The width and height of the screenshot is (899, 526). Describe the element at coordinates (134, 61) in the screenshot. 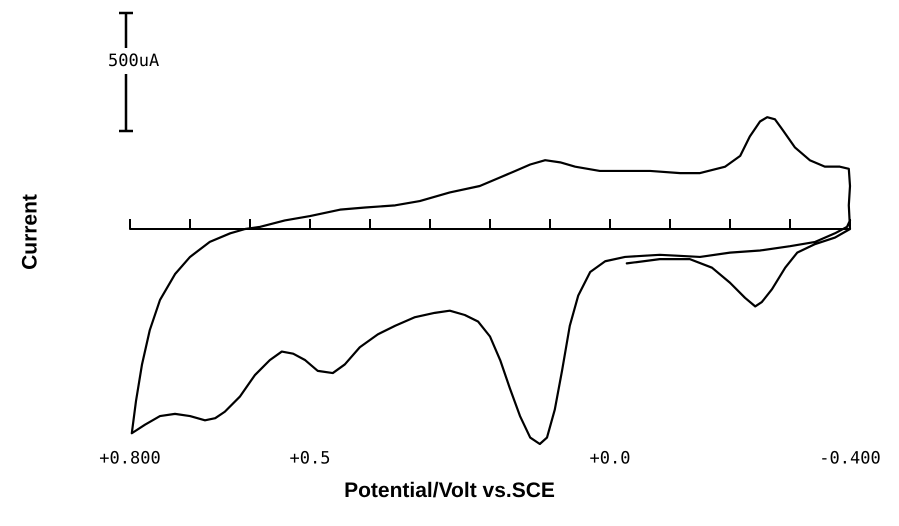

I see `text: 500uA` at that location.